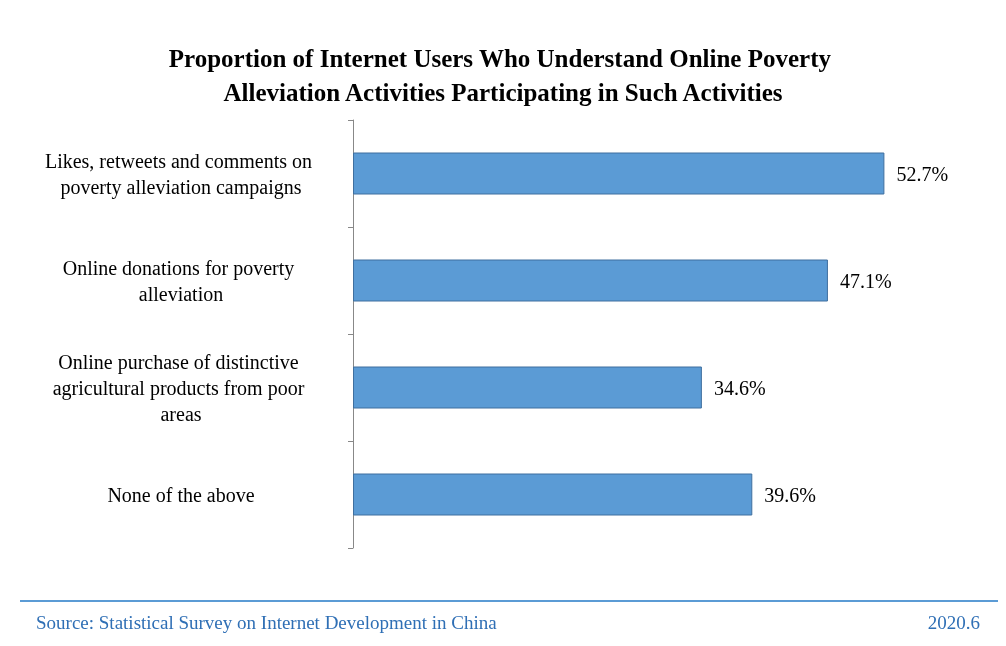  What do you see at coordinates (503, 75) in the screenshot?
I see `chart-title: Proportion of Internet Users Who Understand Online Poverty Alleviation Activities Participating in Such Activities` at bounding box center [503, 75].